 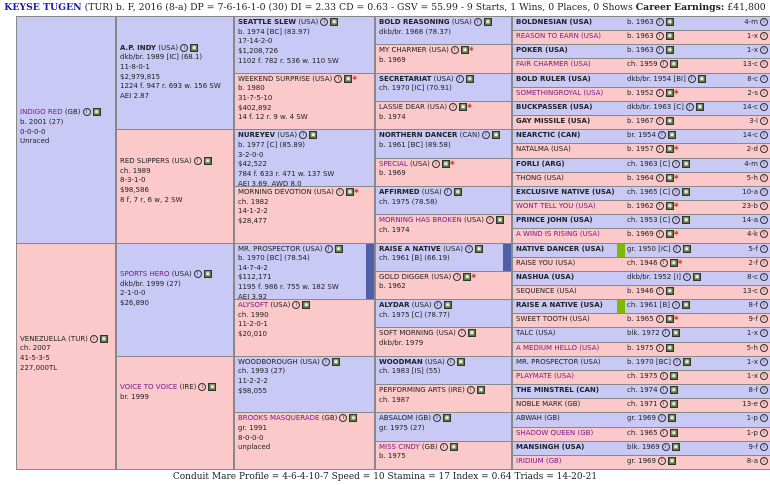 What do you see at coordinates (558, 234) in the screenshot?
I see `horse-name-link: A WIND IS RISING (USA)` at bounding box center [558, 234].